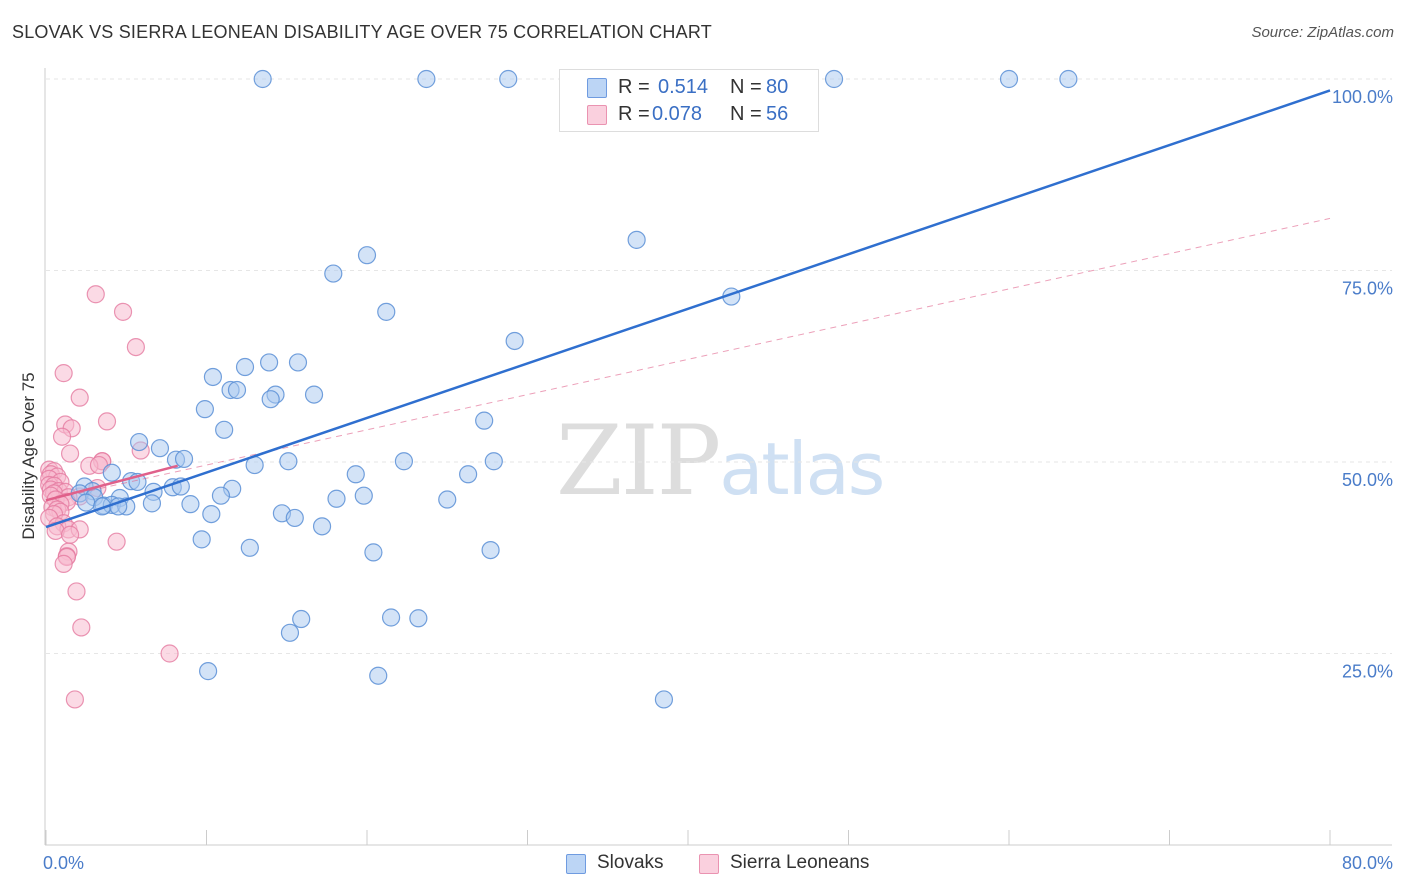 This screenshot has height=892, width=1406. I want to click on watermark: ZIPatlas, so click(720, 461).